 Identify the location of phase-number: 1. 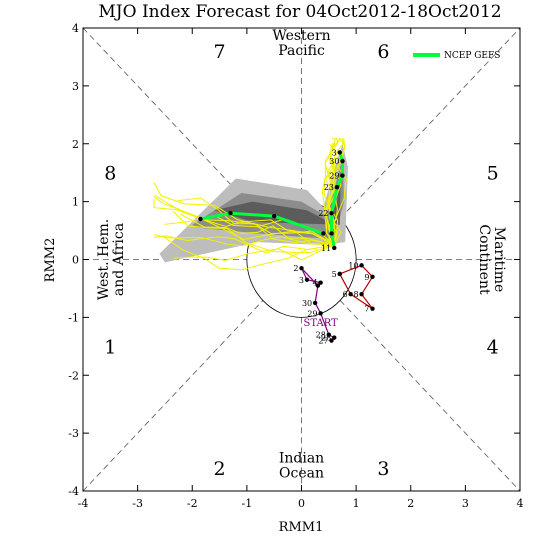
(110, 347).